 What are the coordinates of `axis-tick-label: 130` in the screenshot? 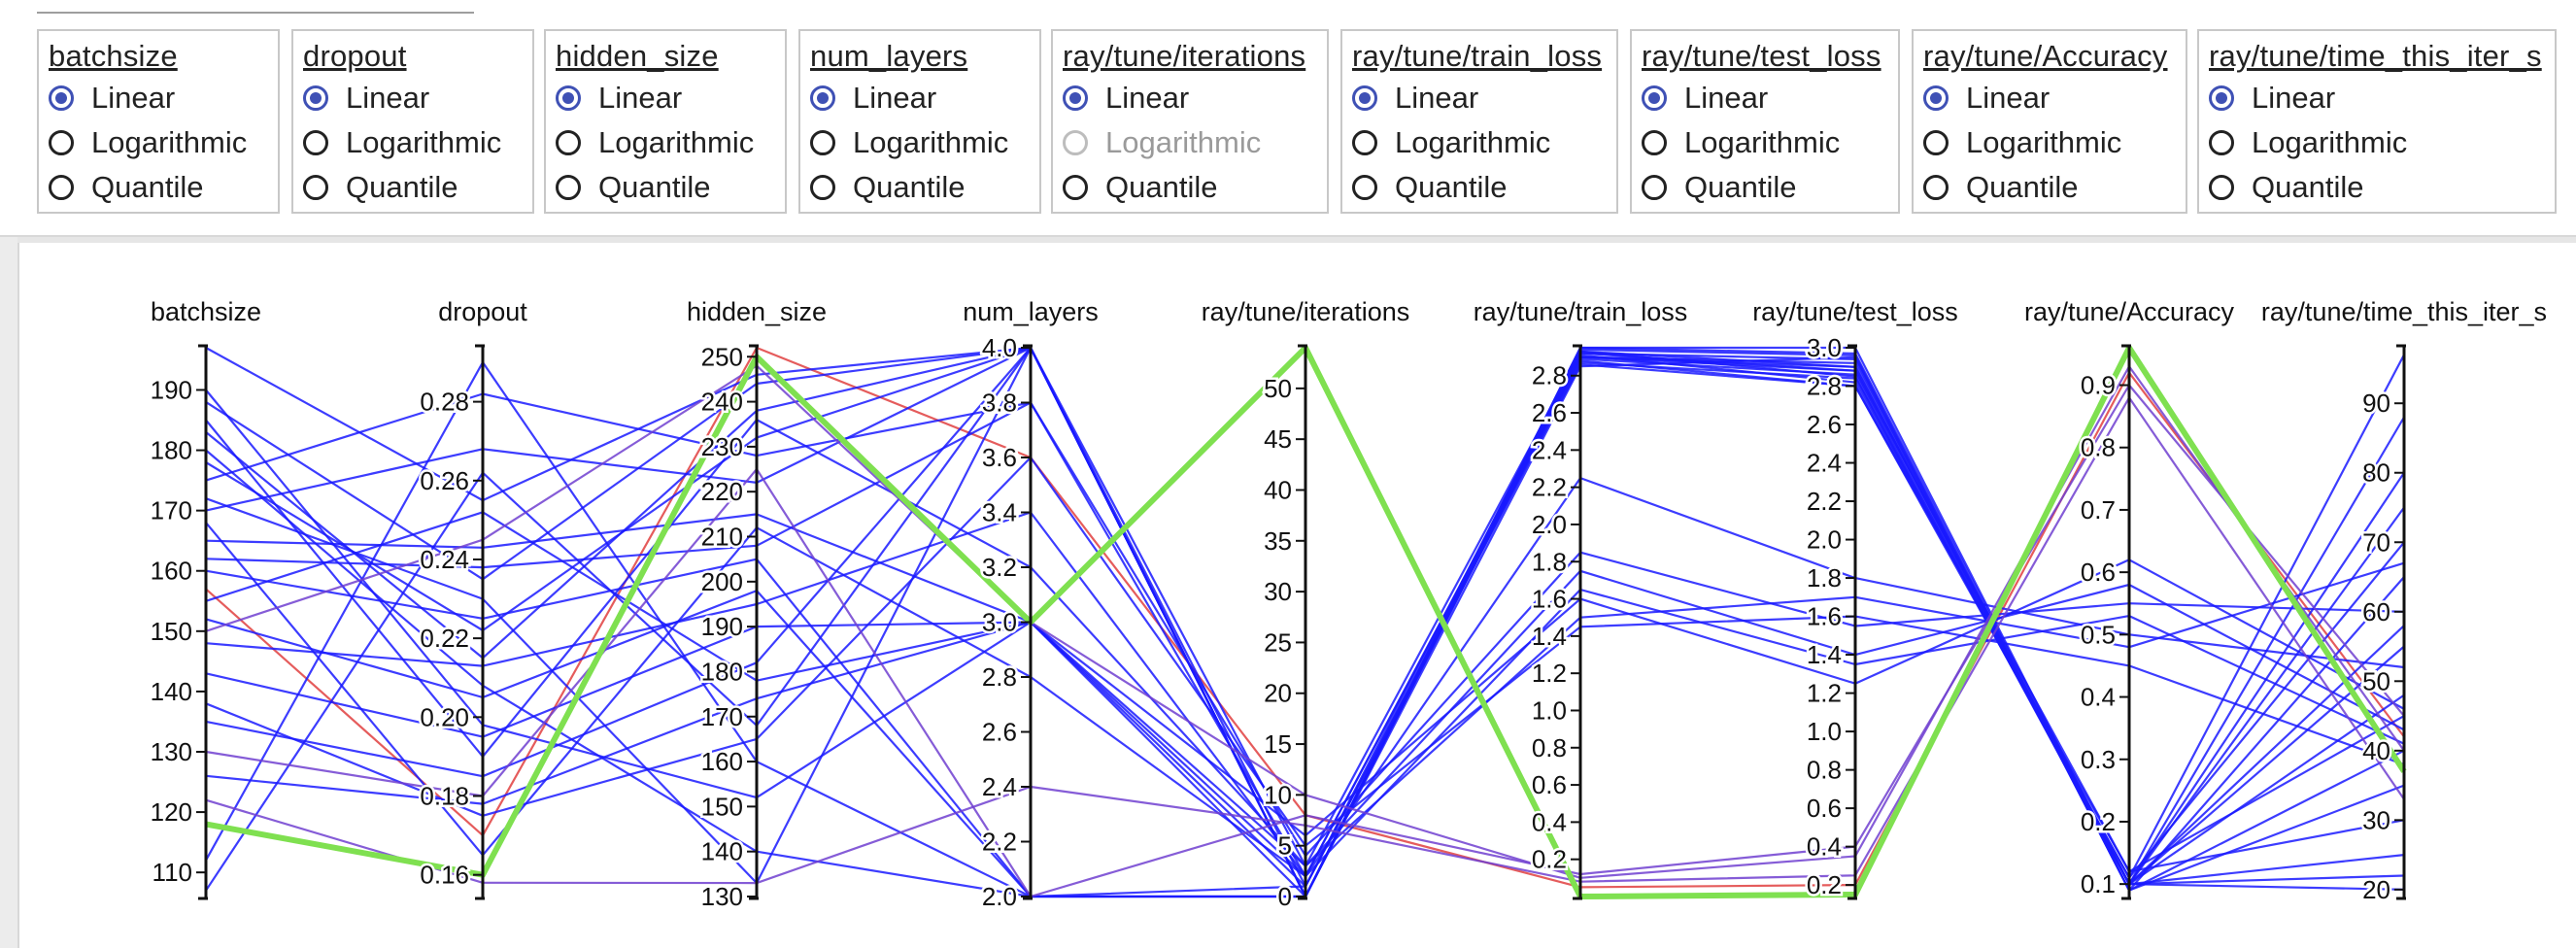 It's located at (171, 752).